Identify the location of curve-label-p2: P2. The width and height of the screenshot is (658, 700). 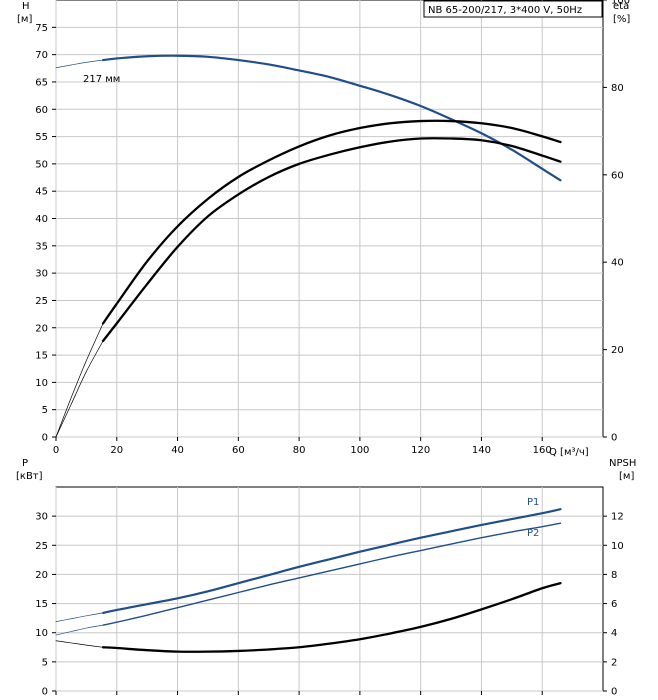
(533, 533).